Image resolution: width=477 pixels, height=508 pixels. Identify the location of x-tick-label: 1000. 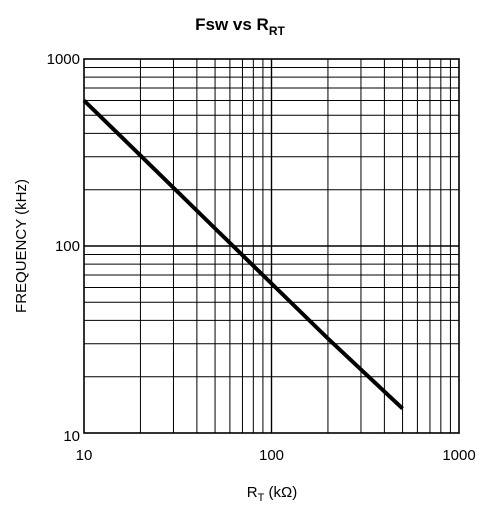
(458, 455).